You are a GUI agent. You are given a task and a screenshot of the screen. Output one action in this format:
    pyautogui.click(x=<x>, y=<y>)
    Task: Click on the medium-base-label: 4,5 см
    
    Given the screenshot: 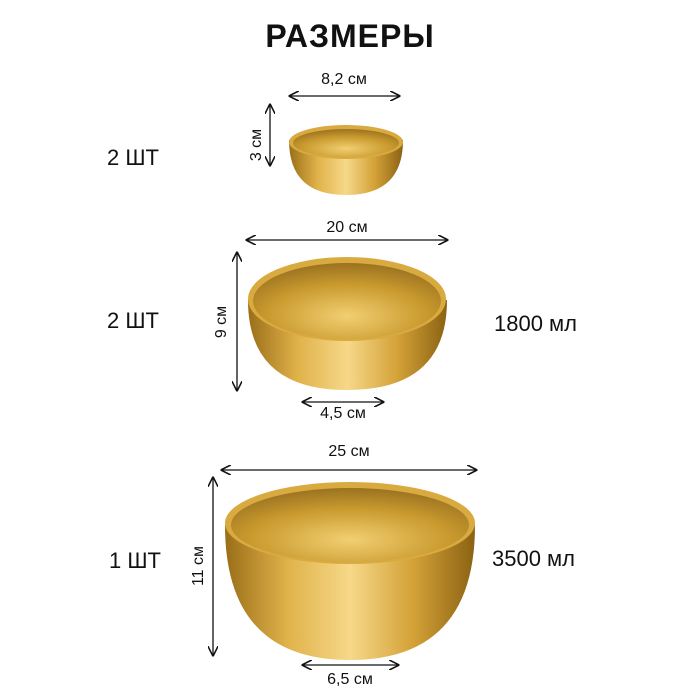 What is the action you would take?
    pyautogui.click(x=343, y=413)
    